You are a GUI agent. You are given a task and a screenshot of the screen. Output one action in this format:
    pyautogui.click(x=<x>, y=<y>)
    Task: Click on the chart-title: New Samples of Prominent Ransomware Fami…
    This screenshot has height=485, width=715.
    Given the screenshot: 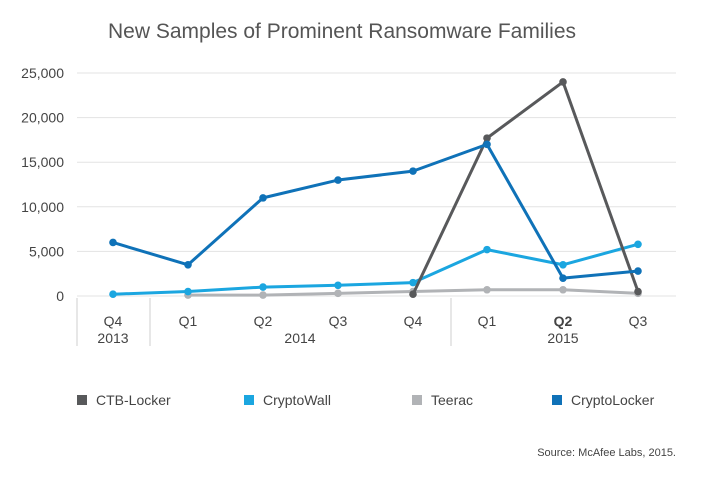 What is the action you would take?
    pyautogui.click(x=342, y=31)
    